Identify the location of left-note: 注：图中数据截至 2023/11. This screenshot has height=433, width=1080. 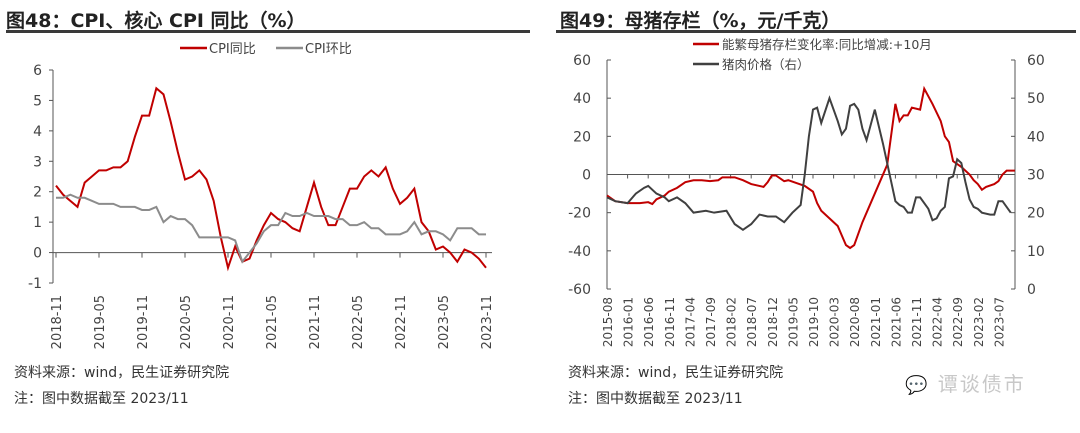
(101, 399).